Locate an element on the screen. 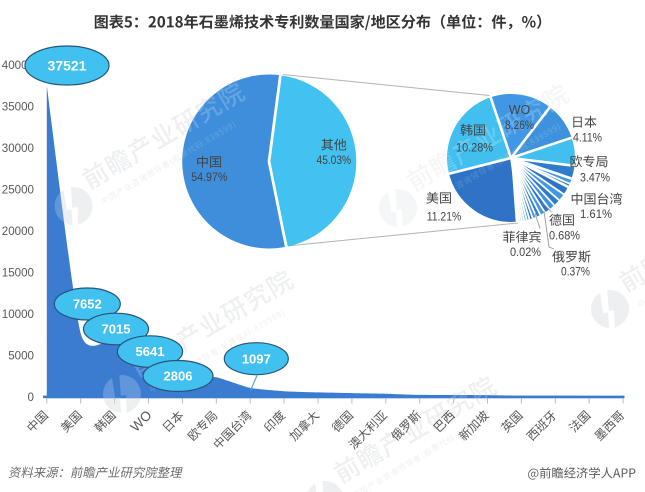  svg-text: 25000 is located at coordinates (18, 190).